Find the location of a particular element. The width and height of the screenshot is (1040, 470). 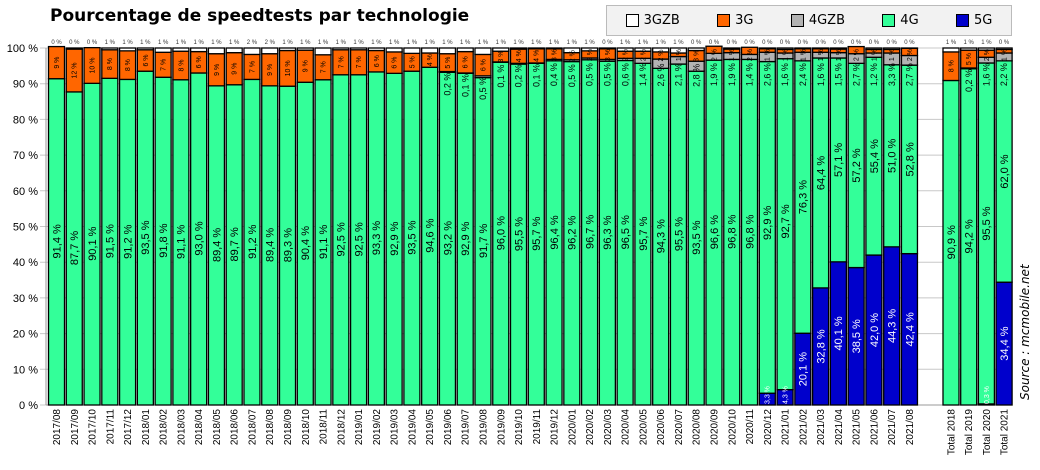

data-label-3g: 12 % is located at coordinates (75, 71).